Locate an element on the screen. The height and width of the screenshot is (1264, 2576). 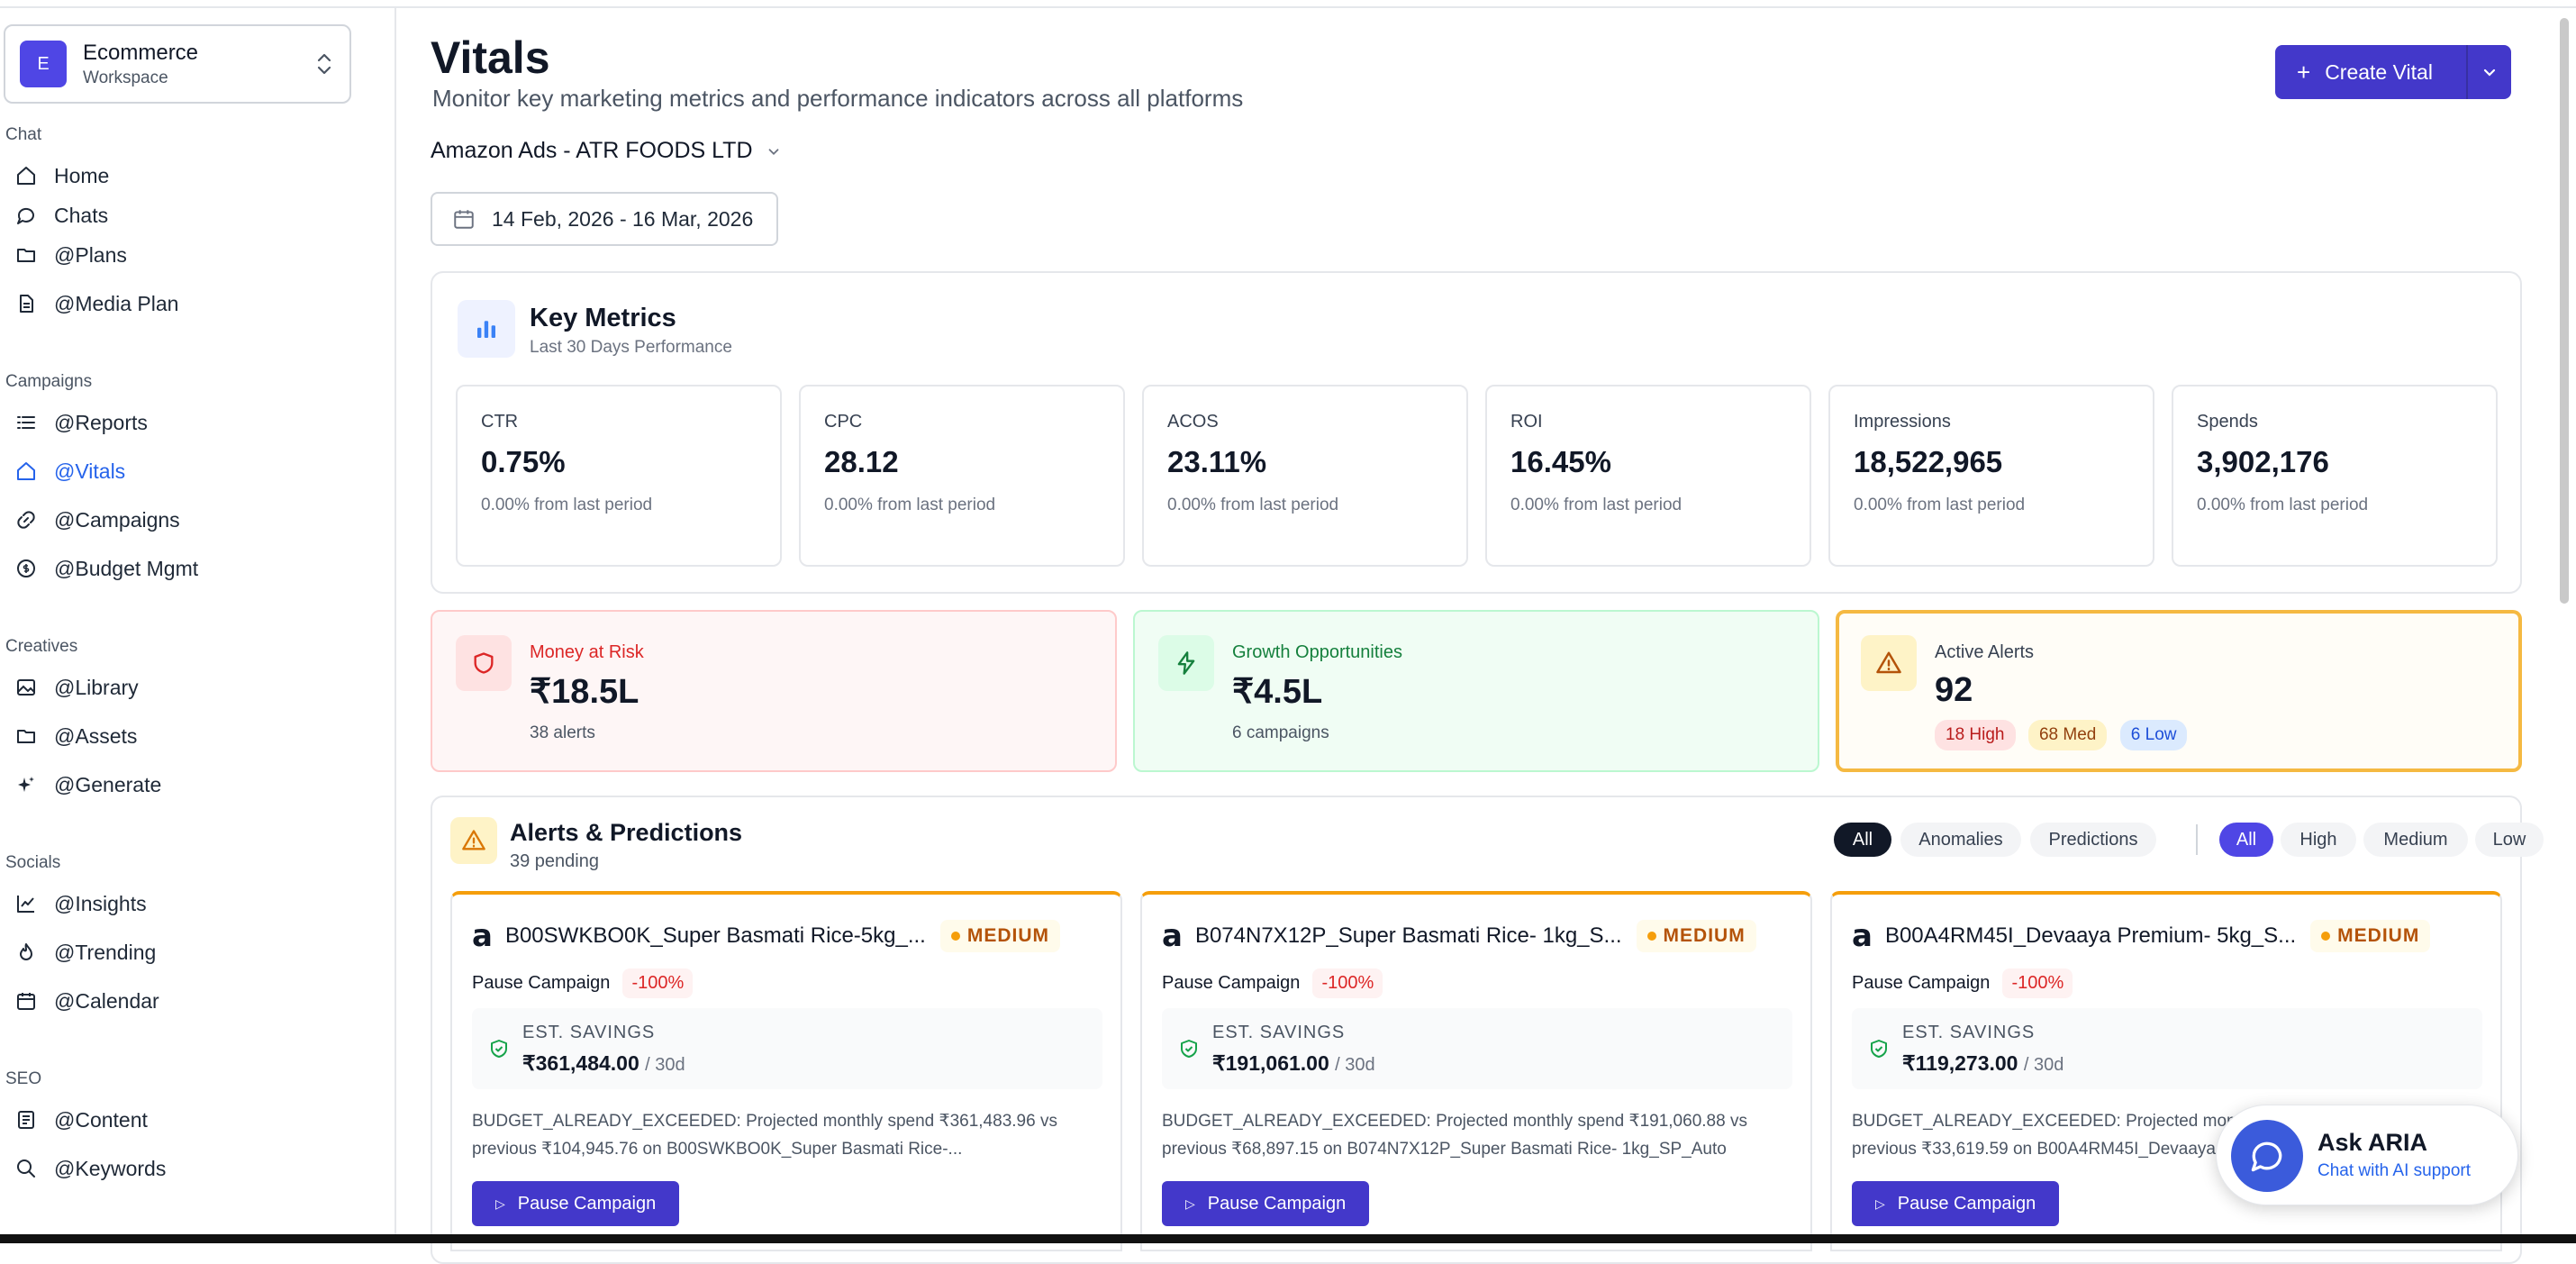
metric-card-ctr: CTR 0.75% 0.00% from last period is located at coordinates (619, 476).